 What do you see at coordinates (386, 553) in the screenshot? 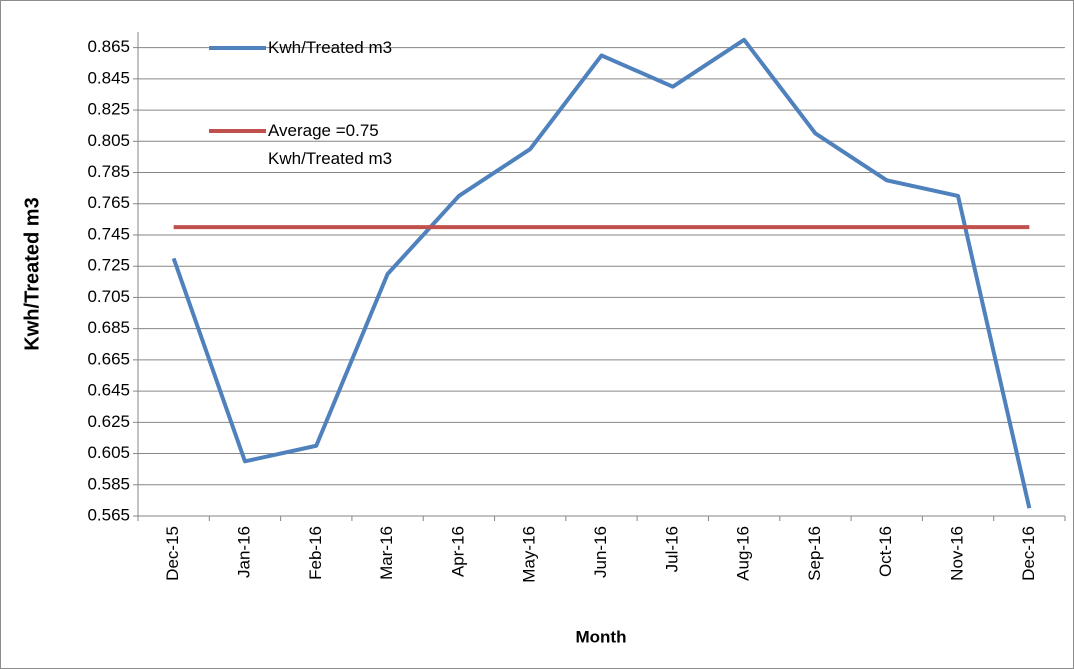
I see `x-tick-label: Mar-16` at bounding box center [386, 553].